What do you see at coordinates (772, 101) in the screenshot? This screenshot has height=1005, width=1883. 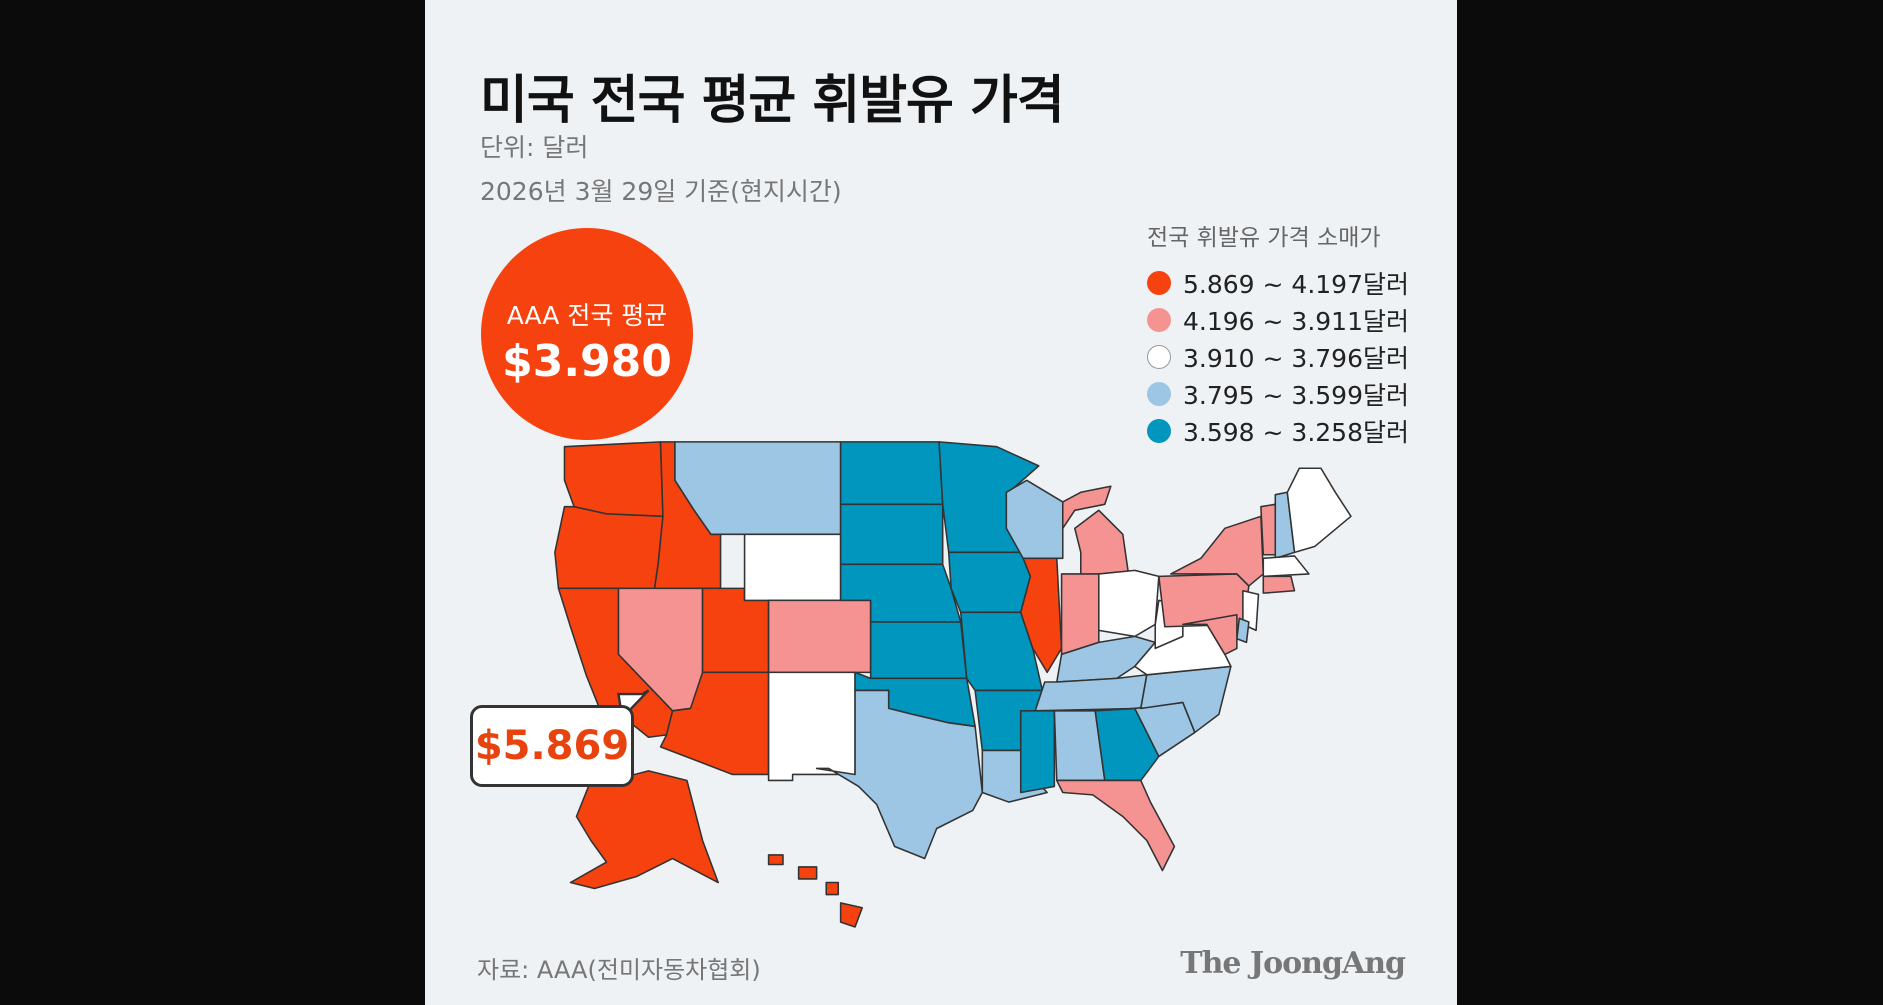 I see `page-title: 미국 전국 평균 휘발유 가격` at bounding box center [772, 101].